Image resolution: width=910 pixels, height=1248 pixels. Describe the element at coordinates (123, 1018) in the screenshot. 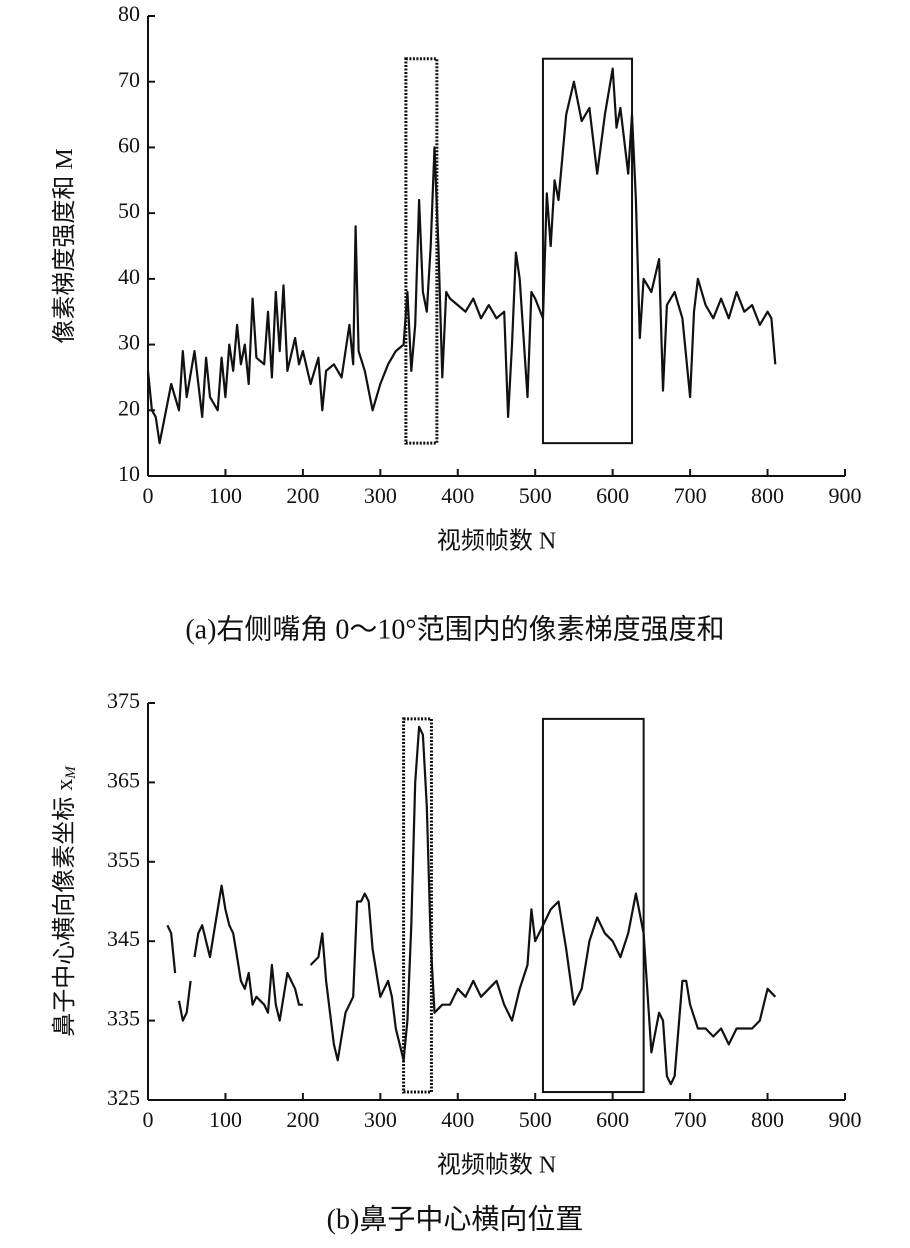

I see `y-tick-label: 335` at that location.